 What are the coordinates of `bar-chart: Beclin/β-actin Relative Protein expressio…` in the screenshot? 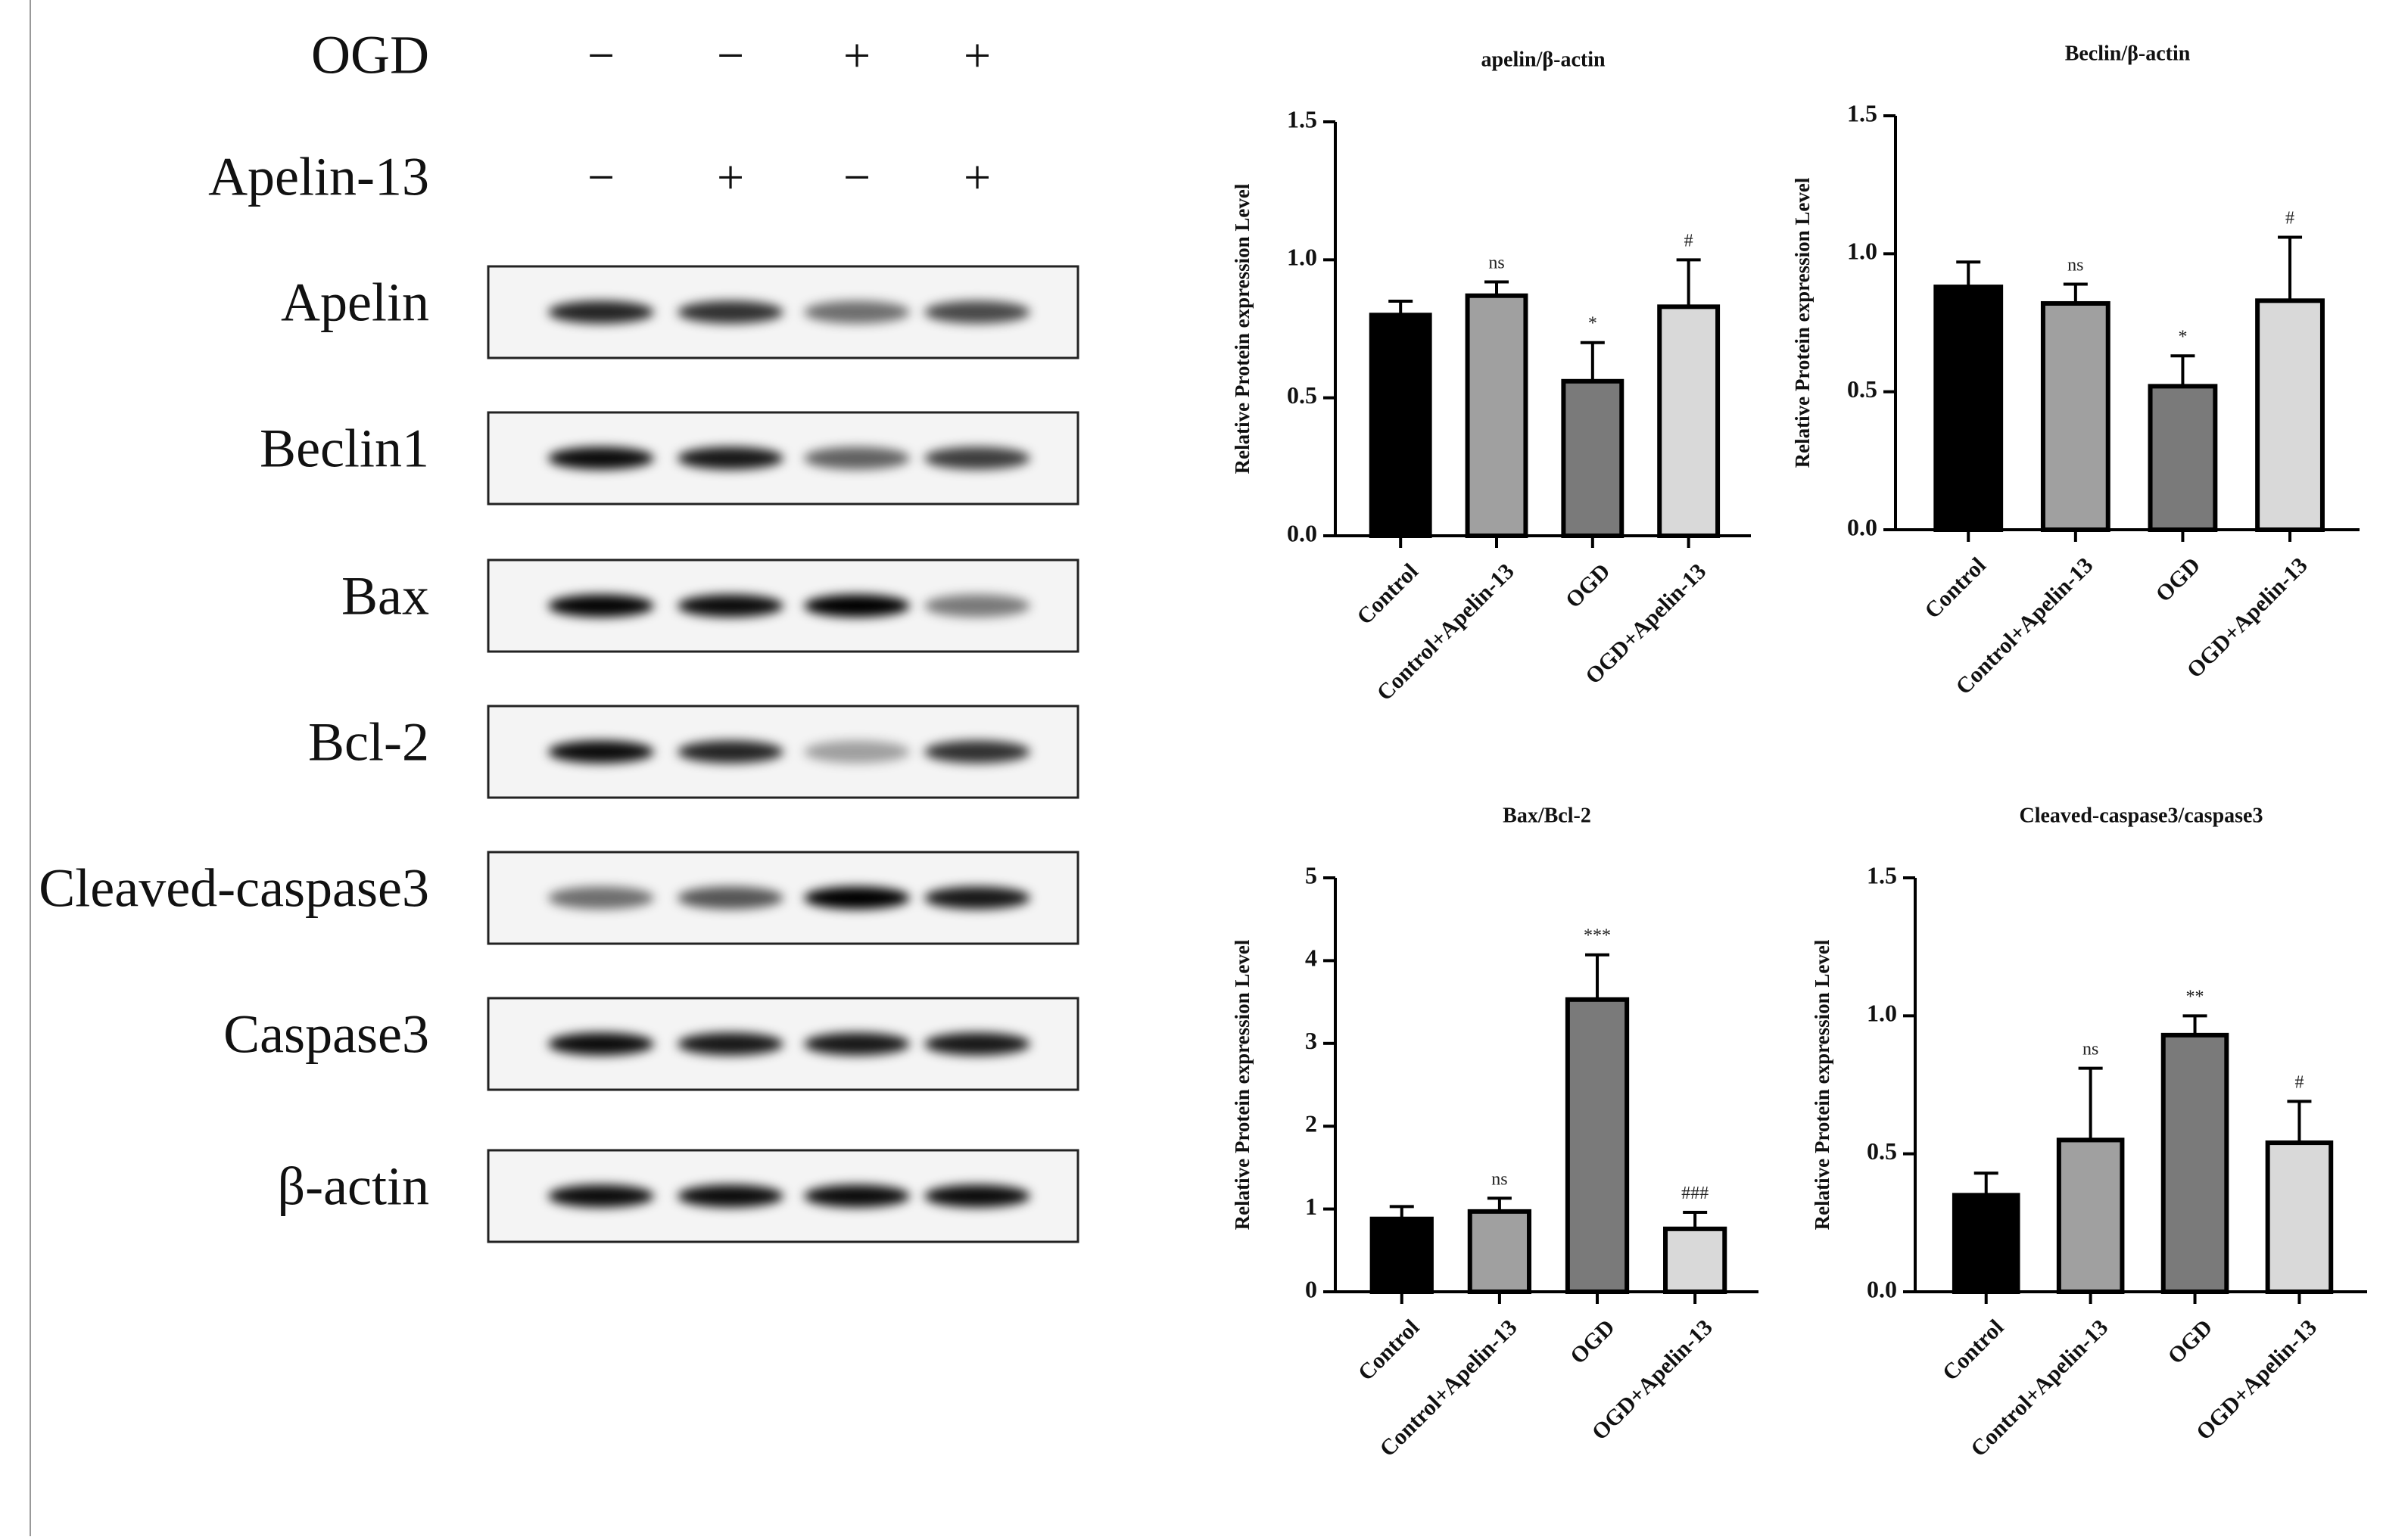 It's located at (2075, 370).